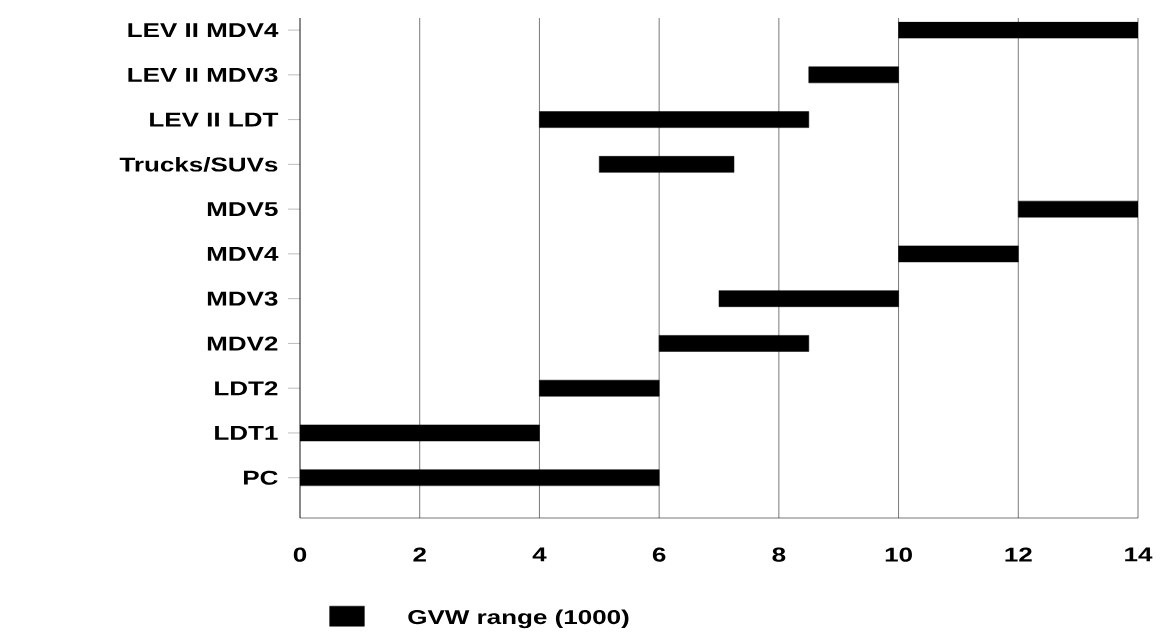 The width and height of the screenshot is (1166, 632). I want to click on x-tick-label: 8, so click(779, 554).